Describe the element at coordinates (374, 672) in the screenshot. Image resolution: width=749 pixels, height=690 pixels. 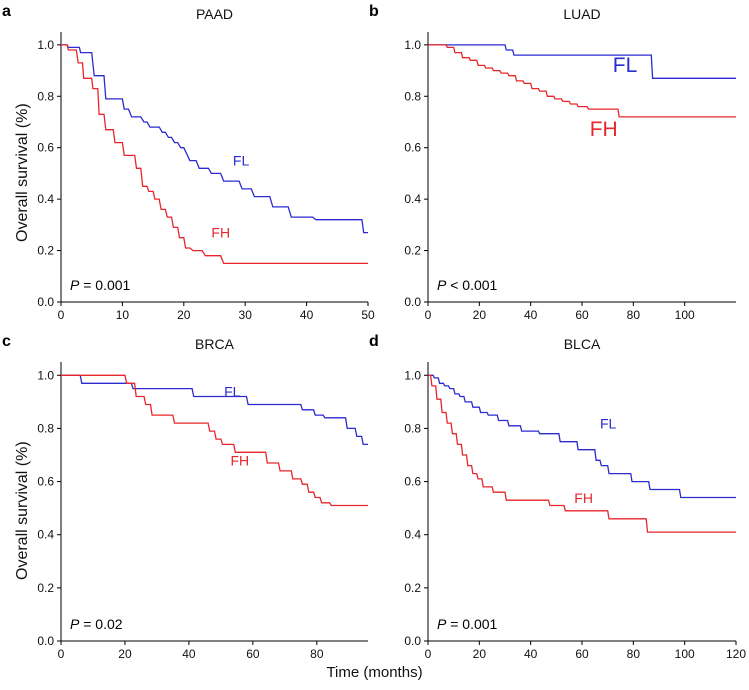
I see `x-axis-title: Time (months)` at that location.